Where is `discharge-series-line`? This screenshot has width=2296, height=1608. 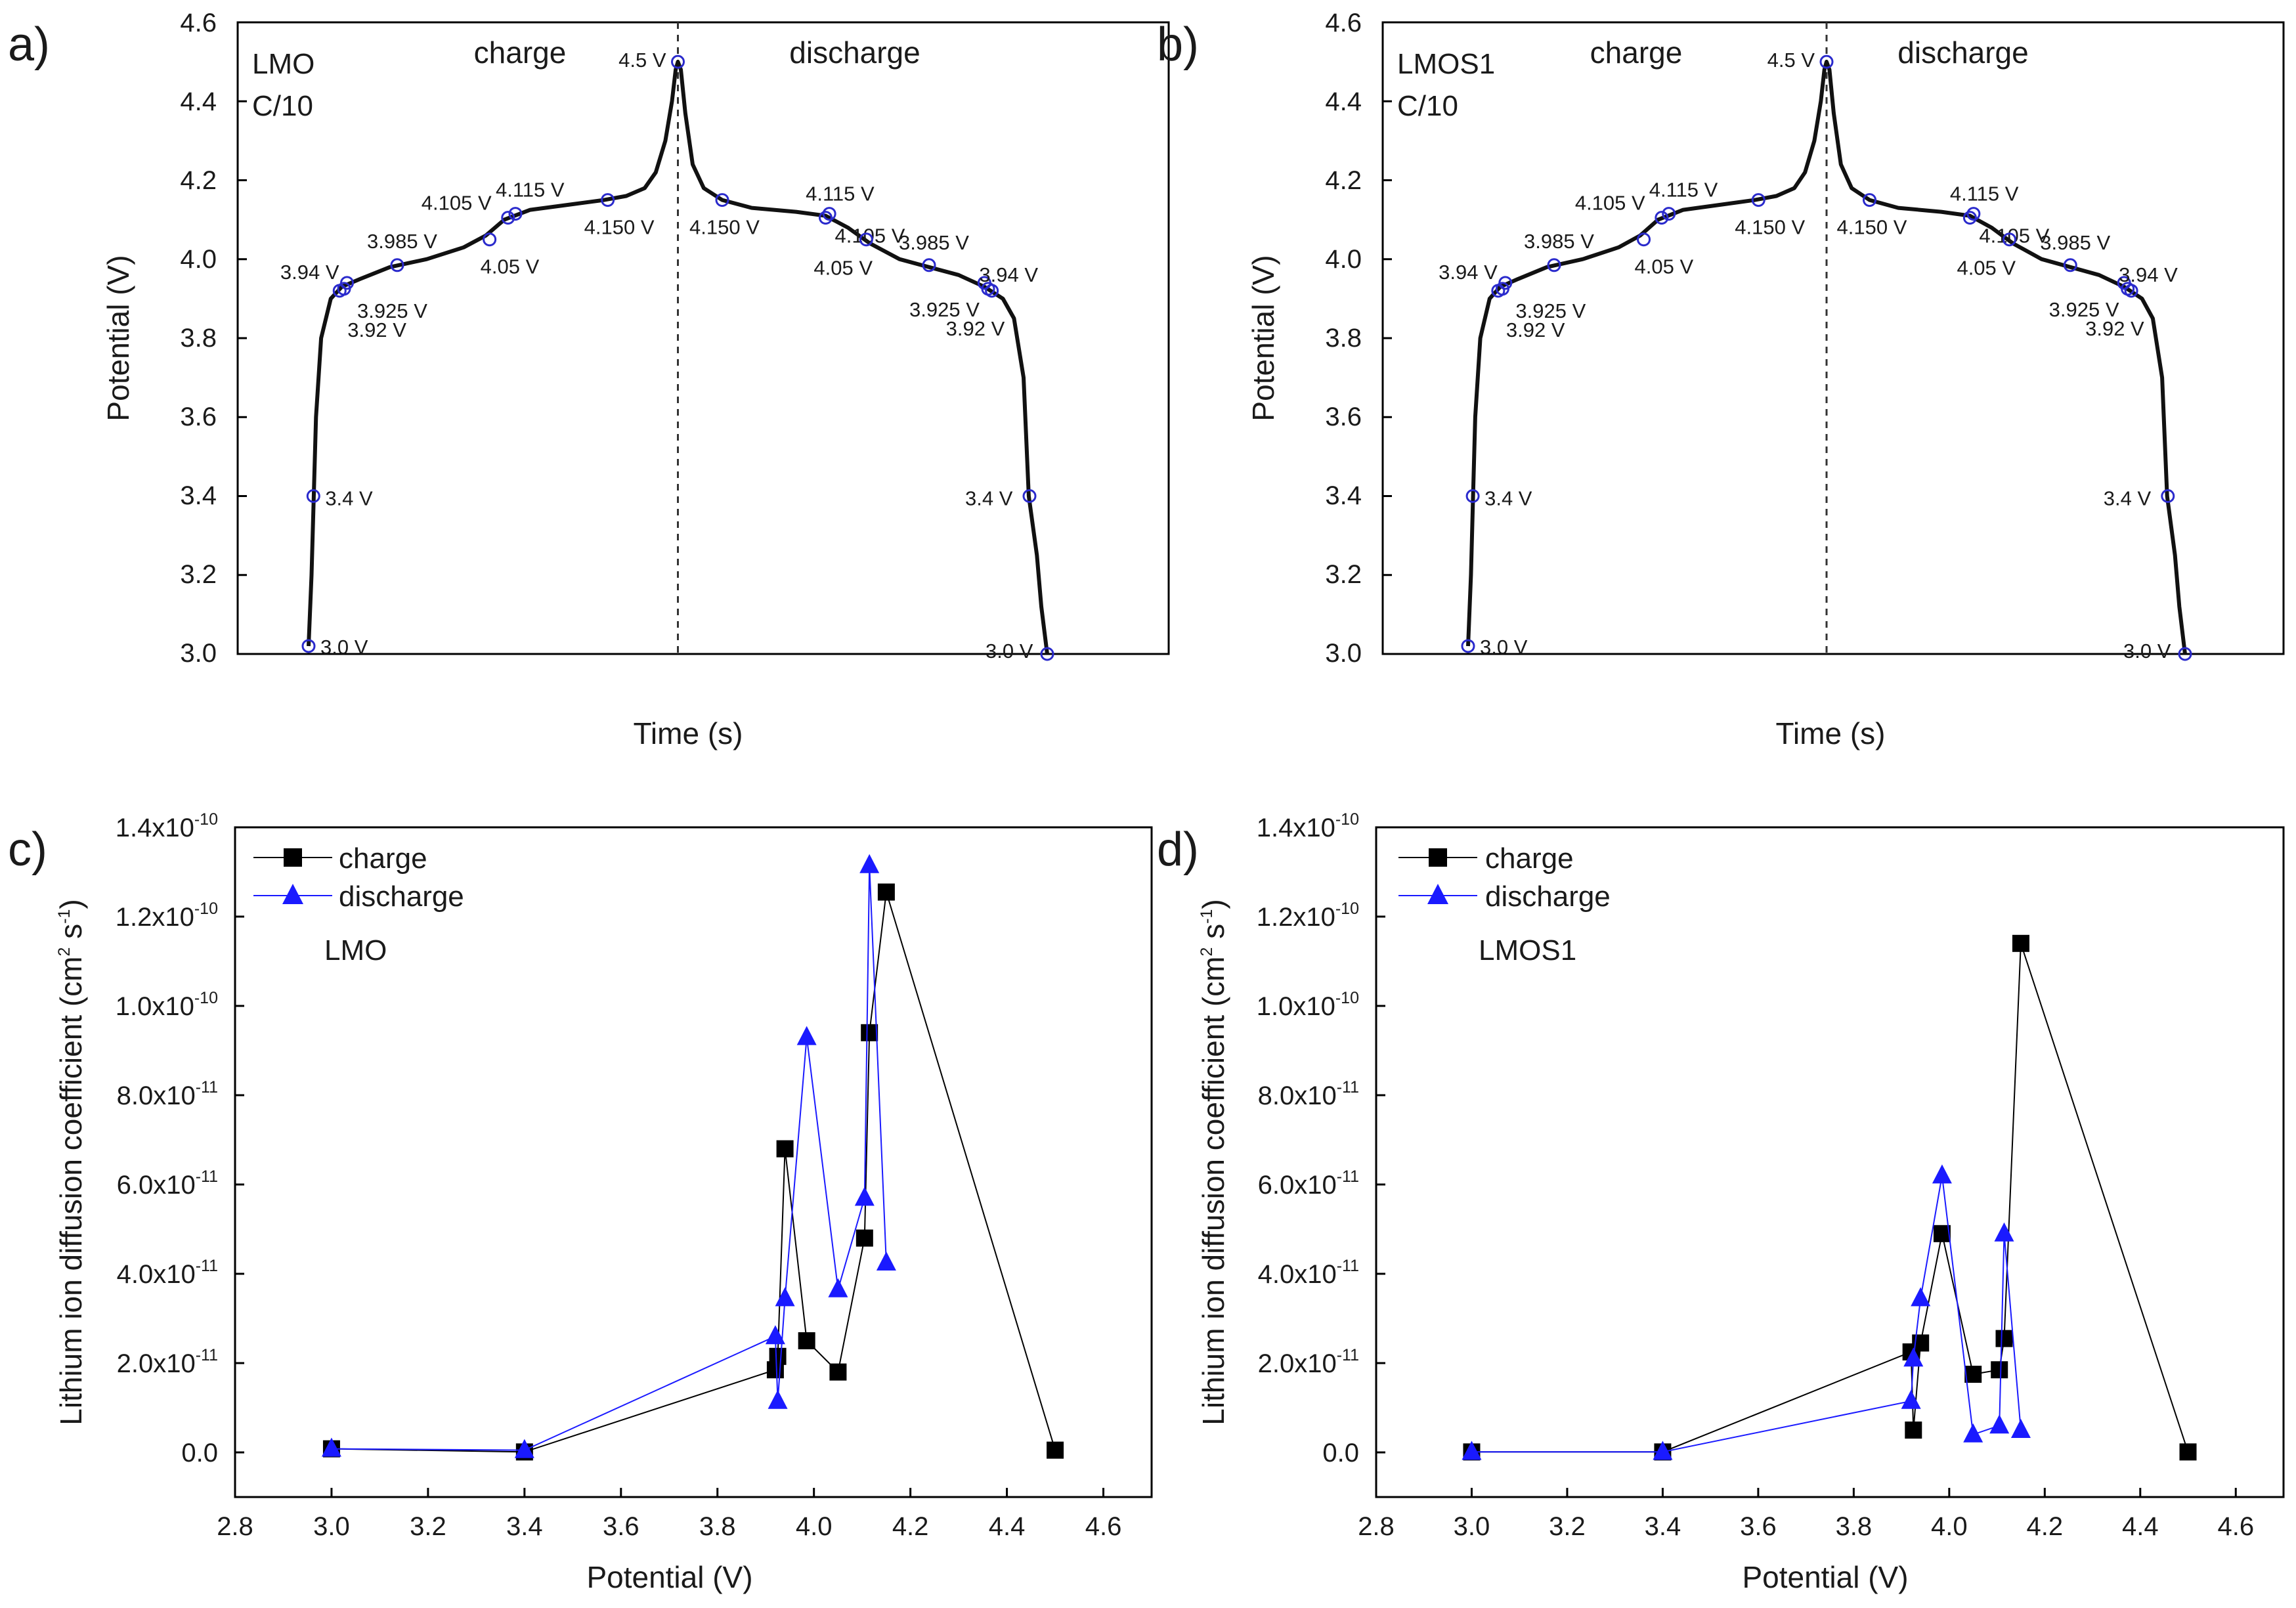
discharge-series-line is located at coordinates (609, 1158).